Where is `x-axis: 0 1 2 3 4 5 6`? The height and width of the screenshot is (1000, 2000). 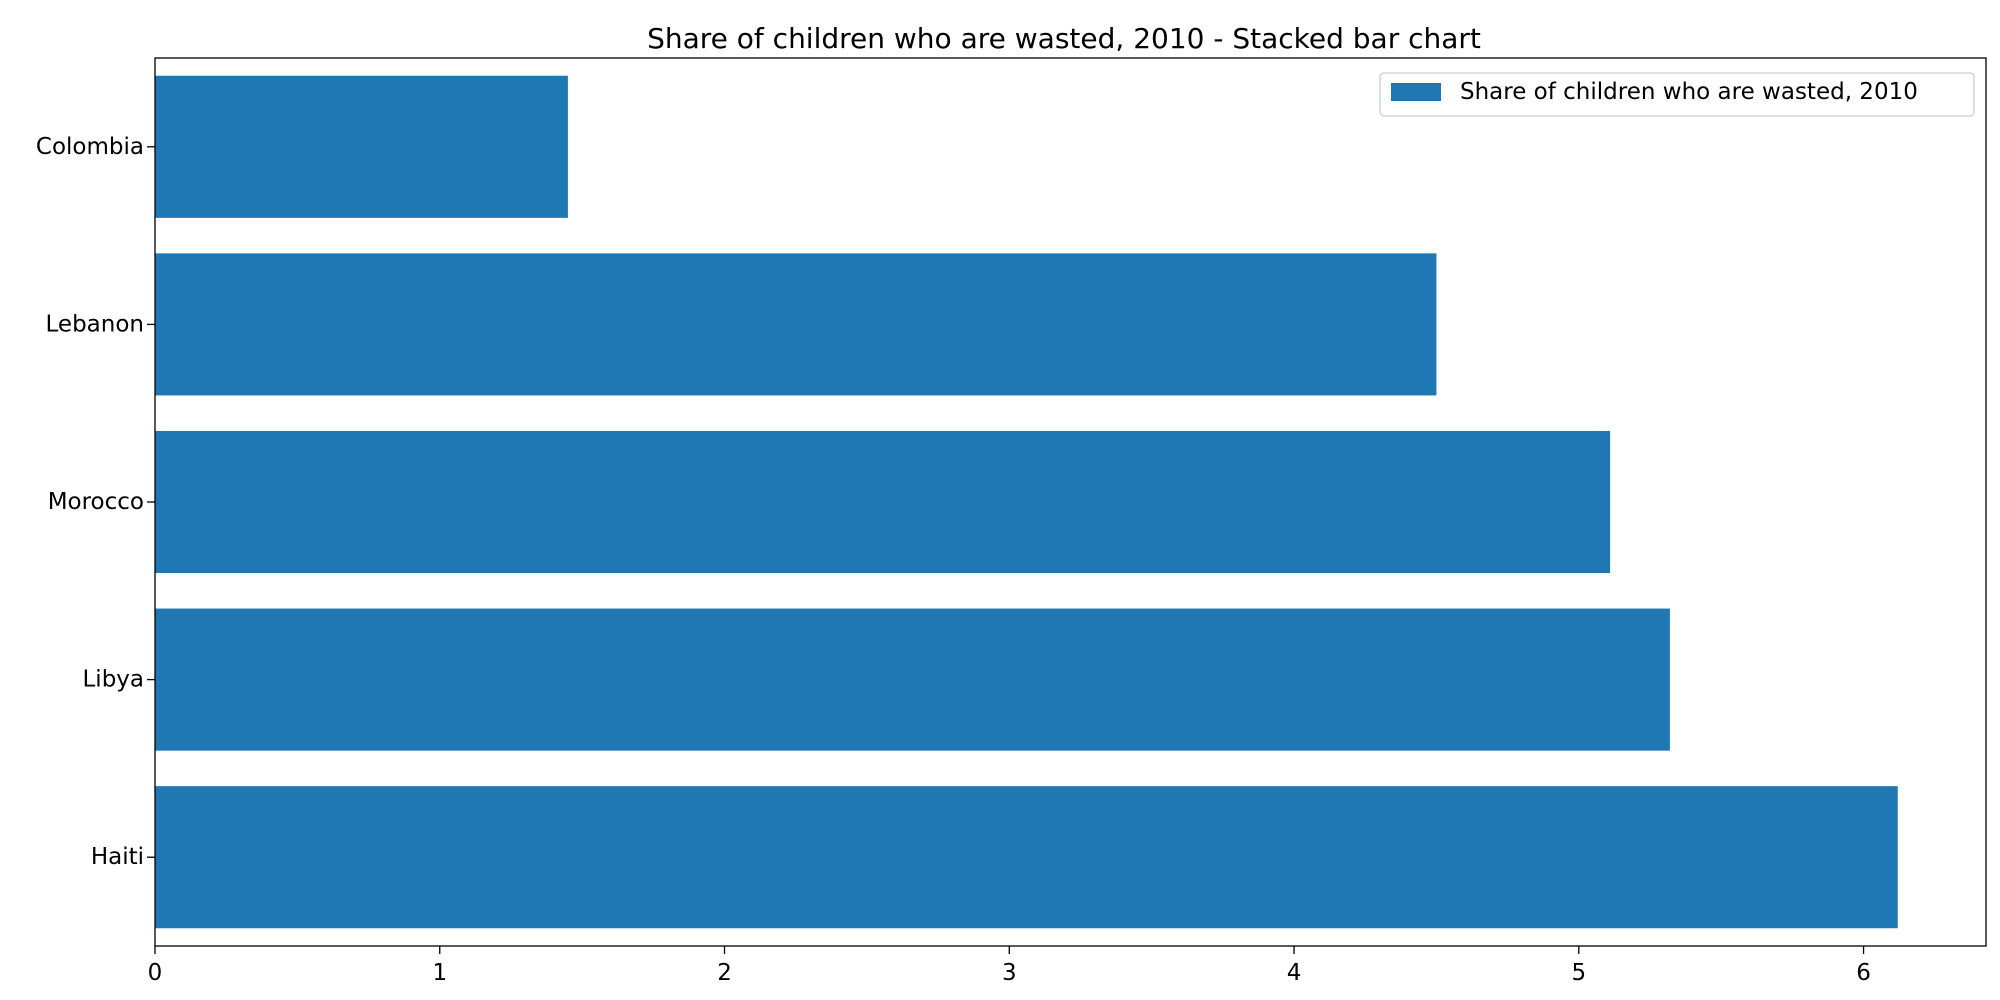
x-axis: 0 1 2 3 4 5 6 is located at coordinates (1009, 966).